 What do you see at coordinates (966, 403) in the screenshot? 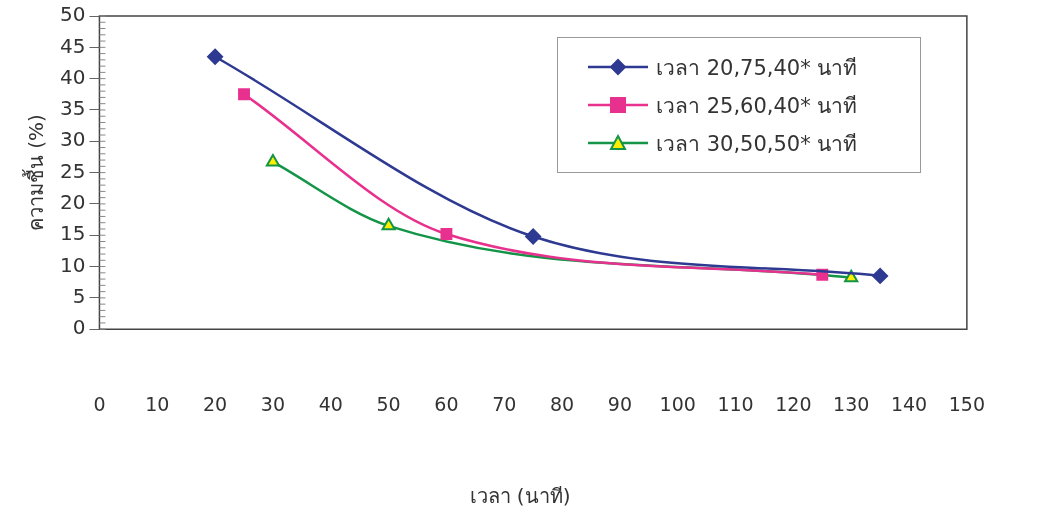
I see `x-tick-label: 150` at bounding box center [966, 403].